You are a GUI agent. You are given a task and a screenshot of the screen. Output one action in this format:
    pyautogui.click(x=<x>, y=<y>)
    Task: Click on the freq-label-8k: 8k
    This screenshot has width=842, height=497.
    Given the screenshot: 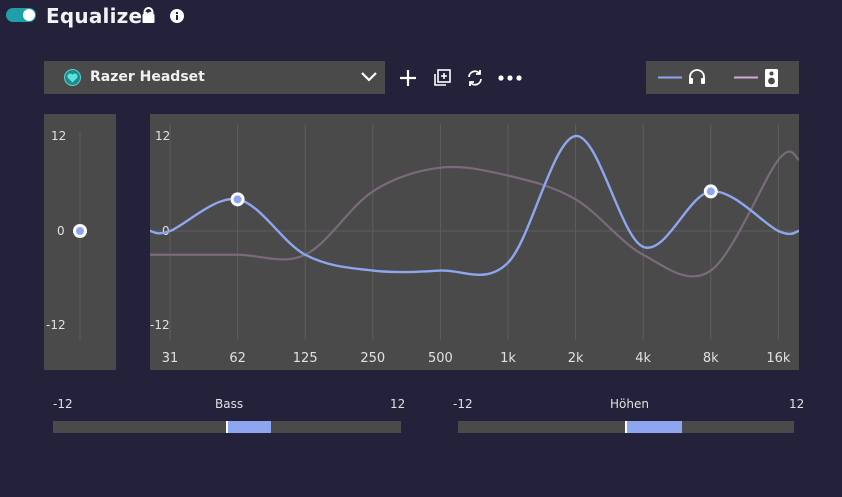 What is the action you would take?
    pyautogui.click(x=711, y=358)
    